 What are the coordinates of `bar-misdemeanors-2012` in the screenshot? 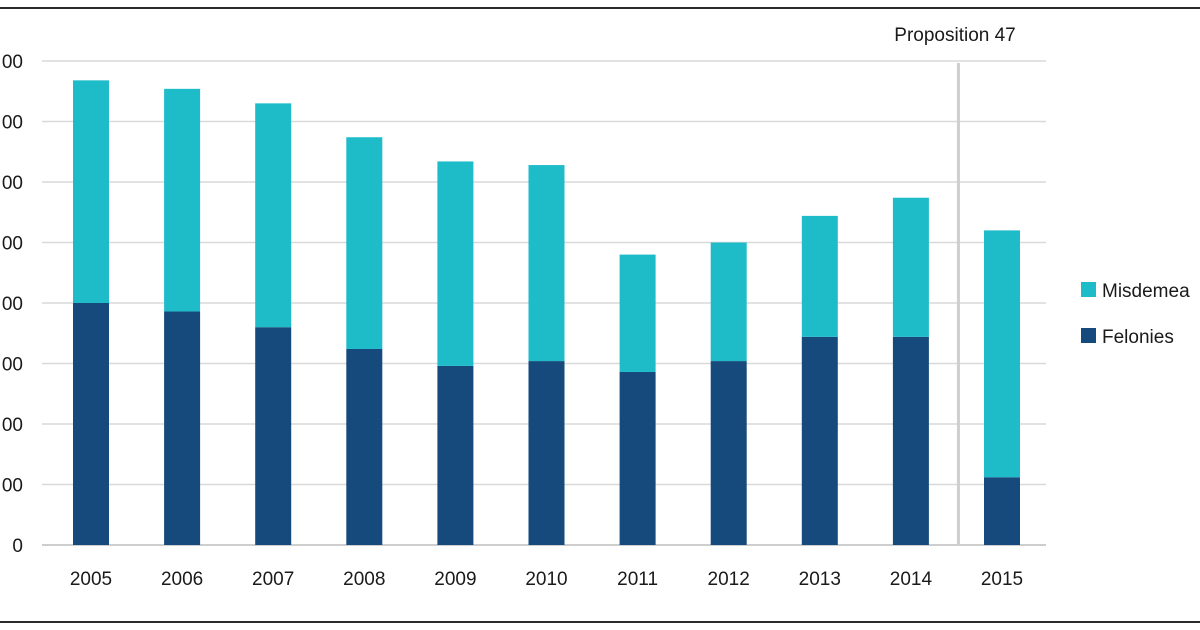 It's located at (728, 302).